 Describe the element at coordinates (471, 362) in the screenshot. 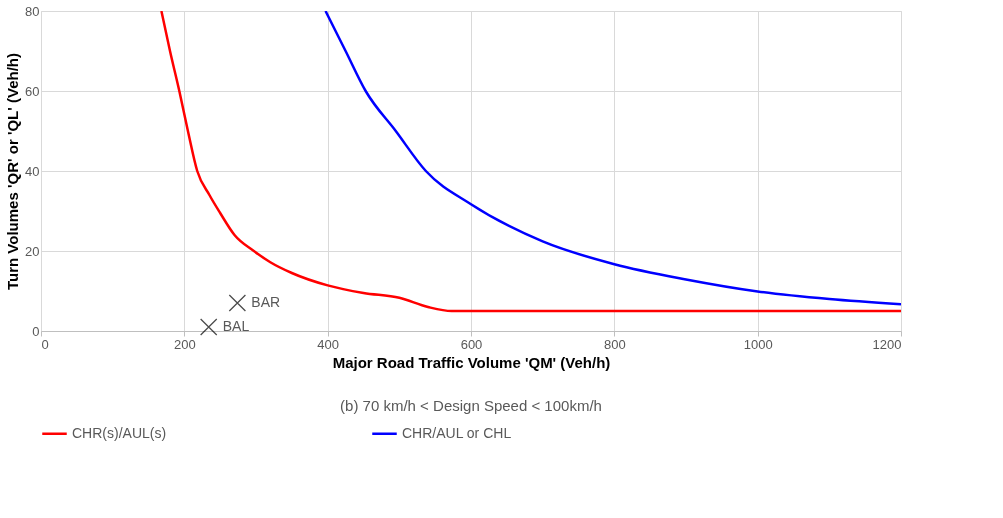

I see `x-axis-title: Major Road Traffic Volume 'QM' (Veh/h)` at that location.